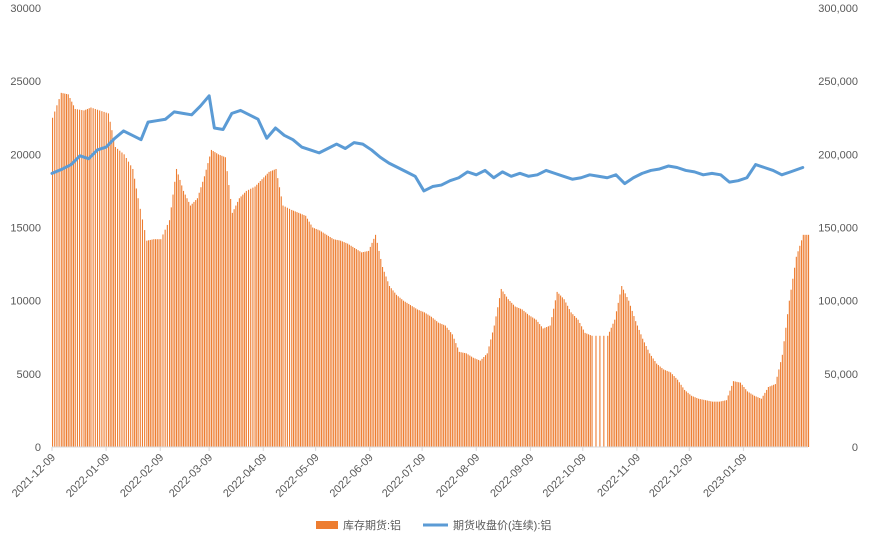  I want to click on x-axis-tick-label: 2022-09-09, so click(512, 476).